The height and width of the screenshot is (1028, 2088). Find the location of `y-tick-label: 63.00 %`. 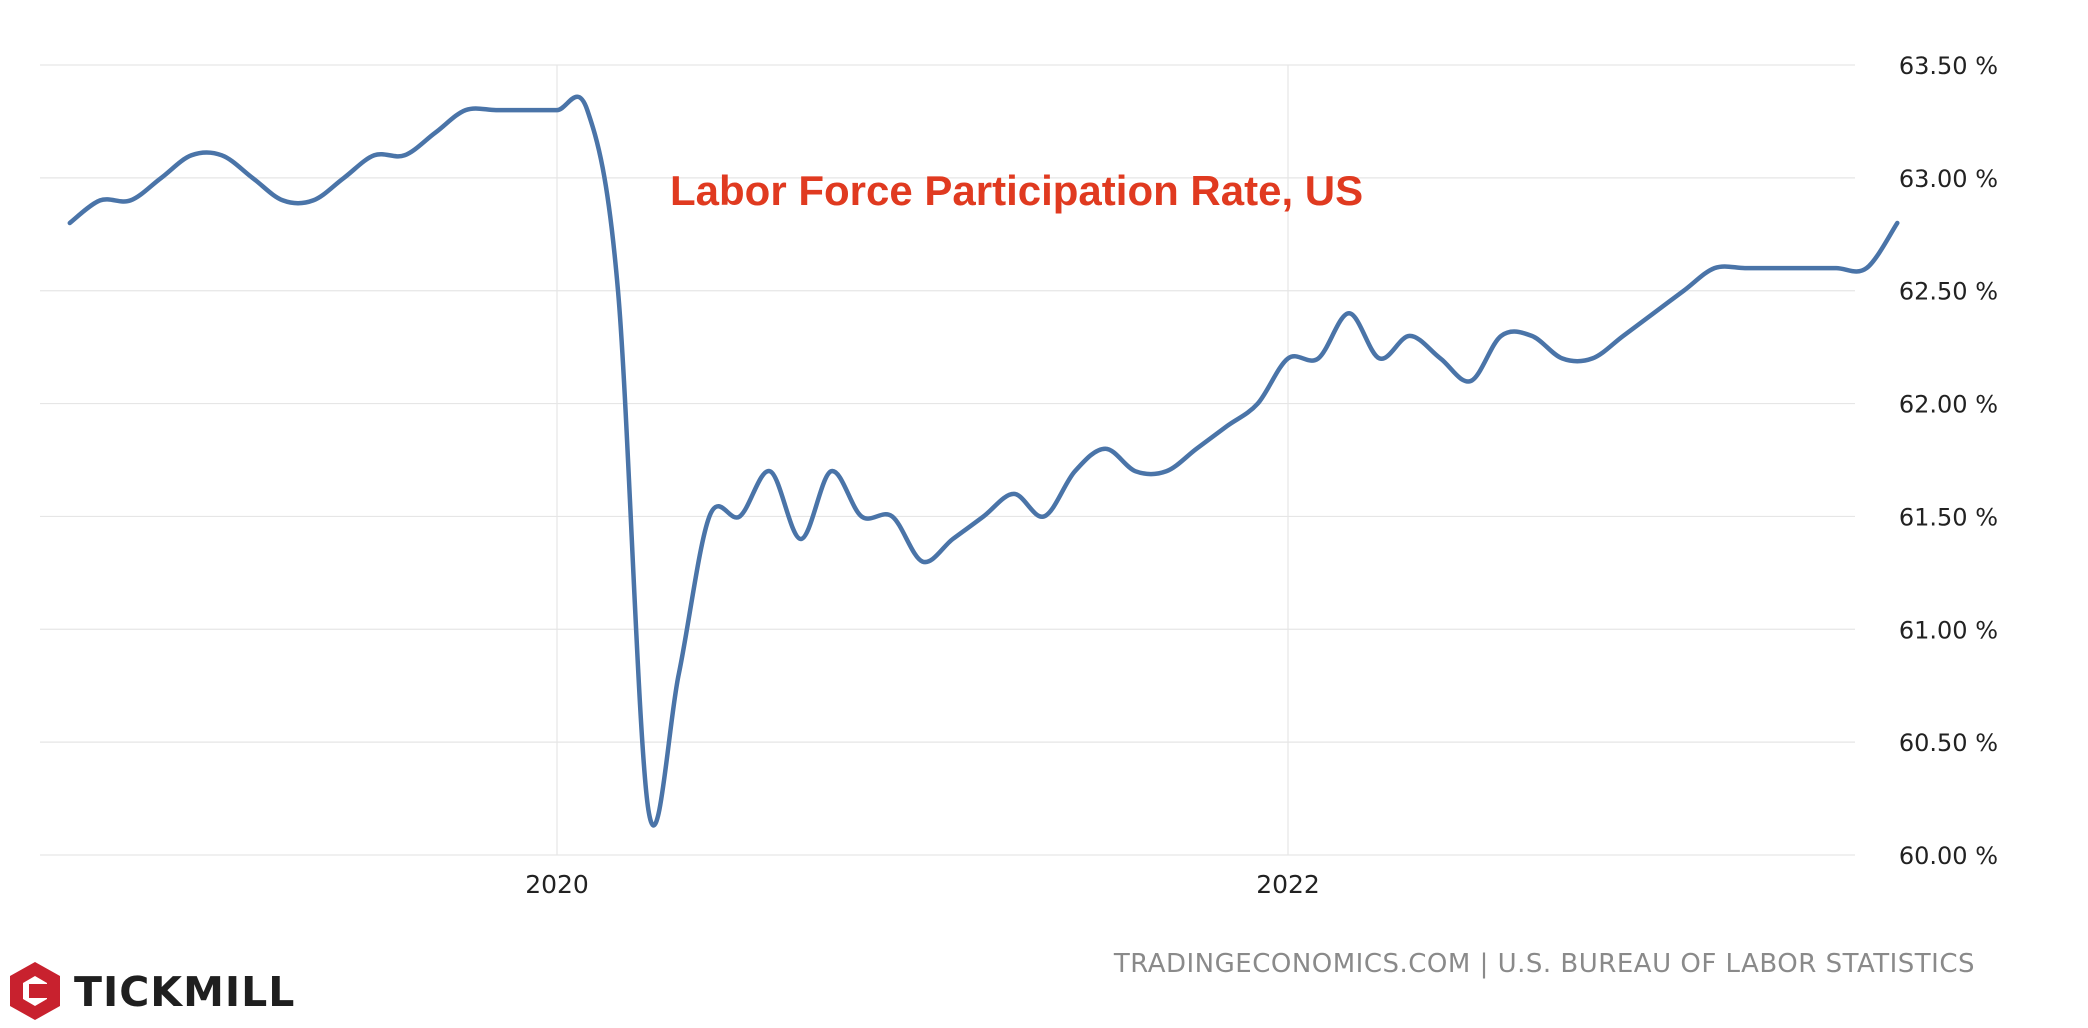

y-tick-label: 63.00 % is located at coordinates (1948, 179).